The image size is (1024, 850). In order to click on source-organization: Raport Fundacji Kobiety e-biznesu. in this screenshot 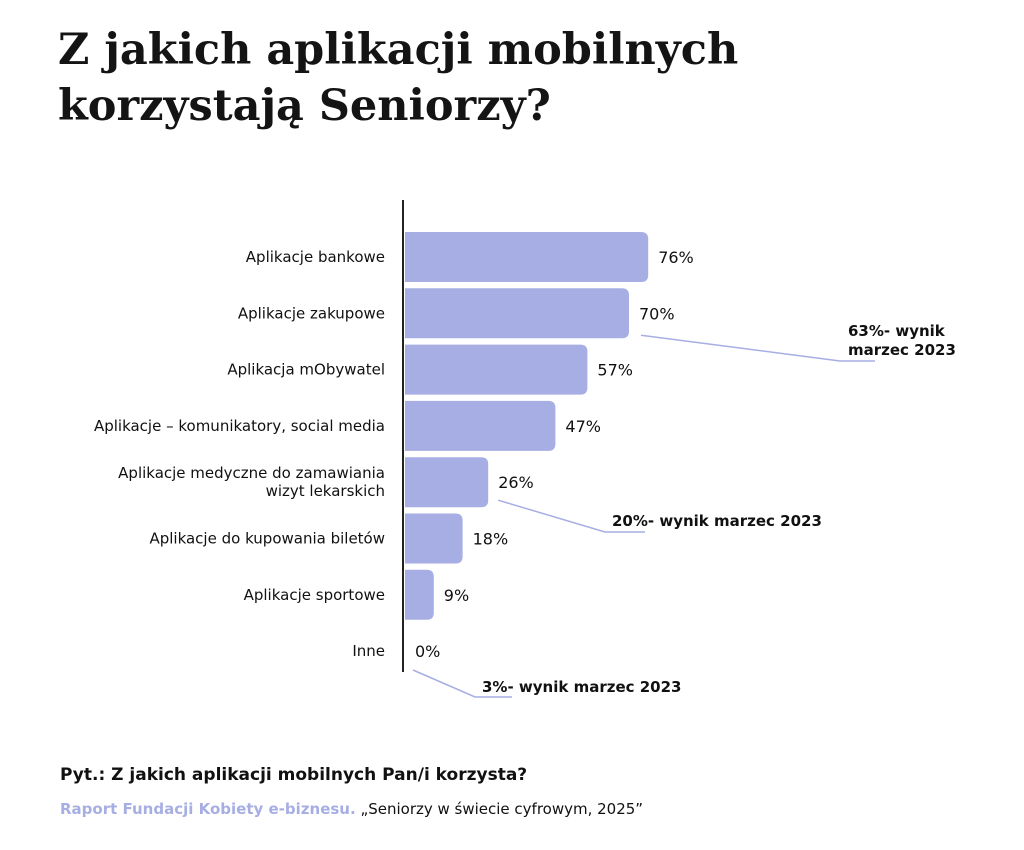, I will do `click(208, 809)`.